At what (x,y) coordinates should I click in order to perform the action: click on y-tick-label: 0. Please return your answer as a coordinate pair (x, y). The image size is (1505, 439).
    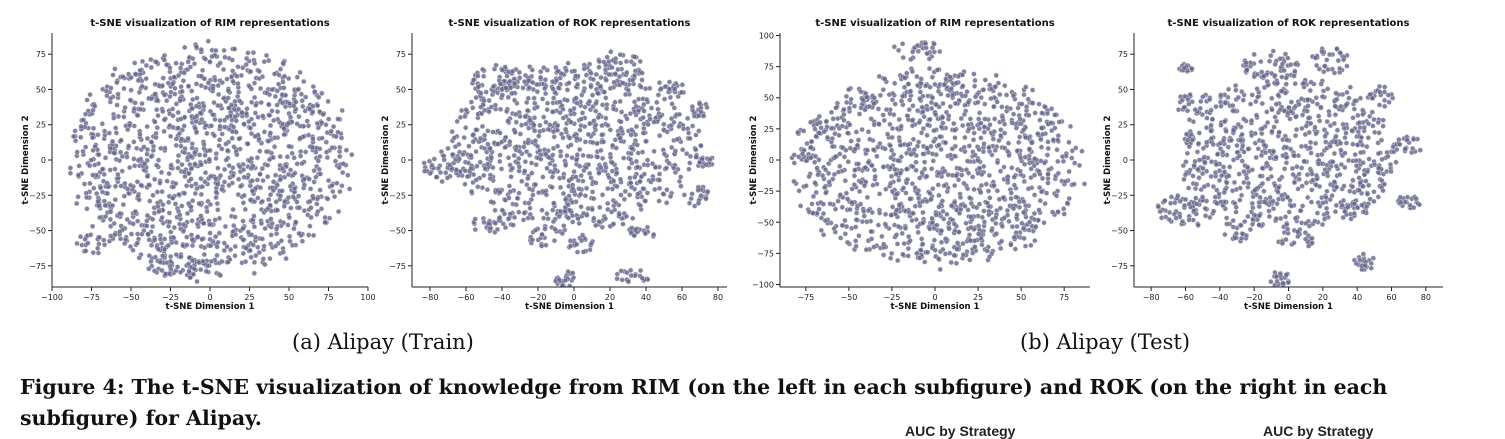
    Looking at the image, I should click on (771, 160).